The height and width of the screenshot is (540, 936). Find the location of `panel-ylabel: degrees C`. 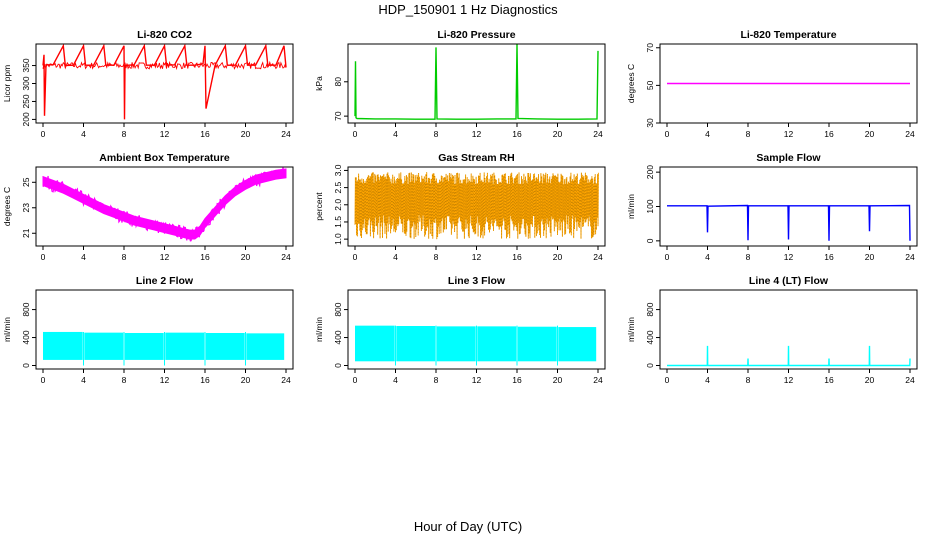

panel-ylabel: degrees C is located at coordinates (7, 206).